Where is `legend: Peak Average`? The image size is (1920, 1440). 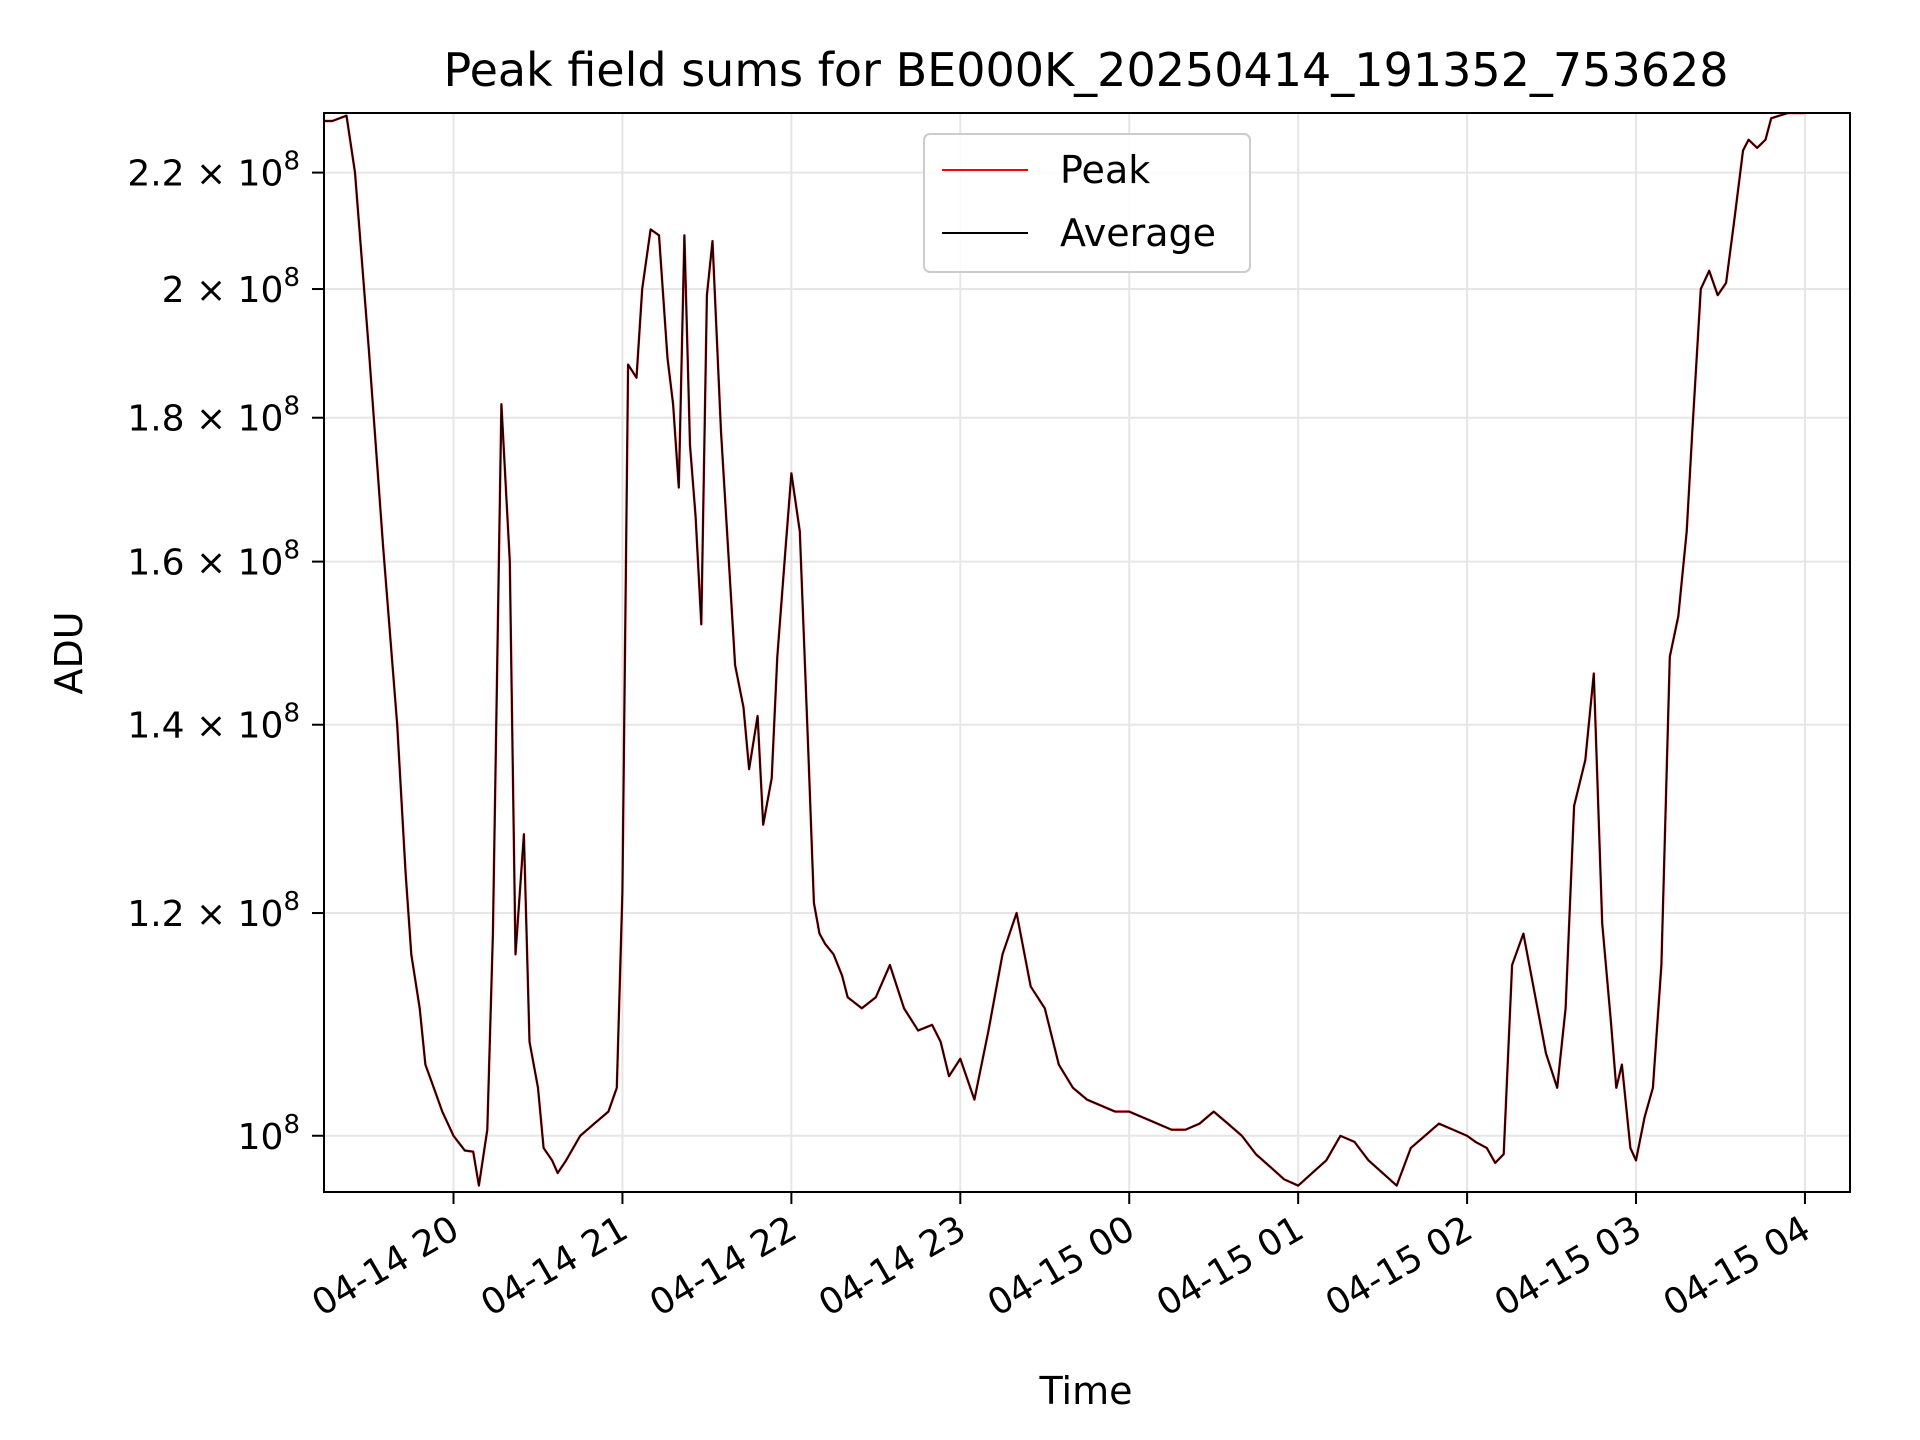
legend: Peak Average is located at coordinates (1087, 203).